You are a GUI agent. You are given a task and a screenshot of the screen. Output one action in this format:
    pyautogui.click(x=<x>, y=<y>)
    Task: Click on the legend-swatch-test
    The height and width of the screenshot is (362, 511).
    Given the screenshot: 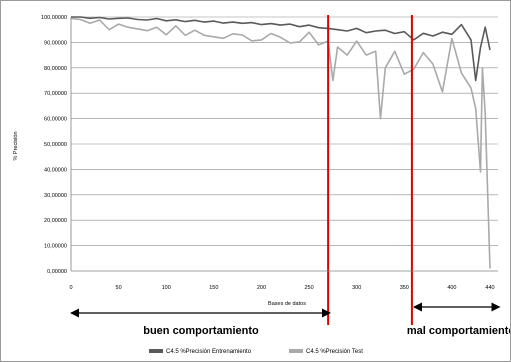 What is the action you would take?
    pyautogui.click(x=296, y=351)
    